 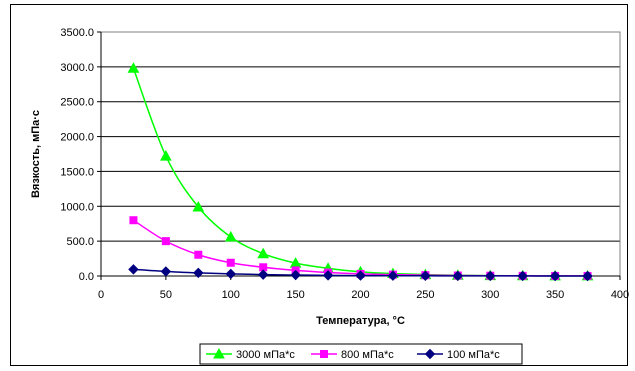 I want to click on legend-label: 800 мПа*с, so click(x=367, y=355).